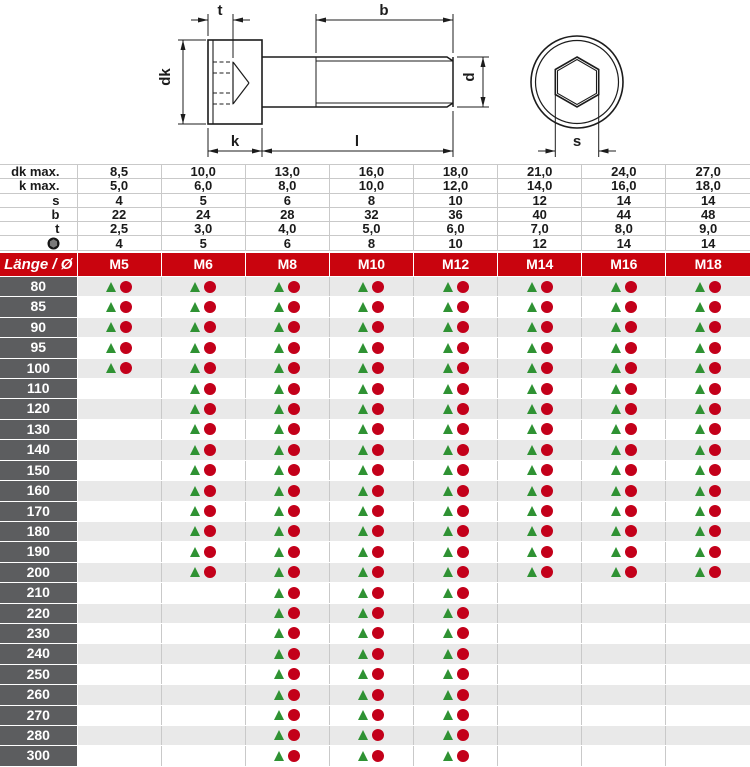  Describe the element at coordinates (375, 369) in the screenshot. I see `size-row: 100` at that location.